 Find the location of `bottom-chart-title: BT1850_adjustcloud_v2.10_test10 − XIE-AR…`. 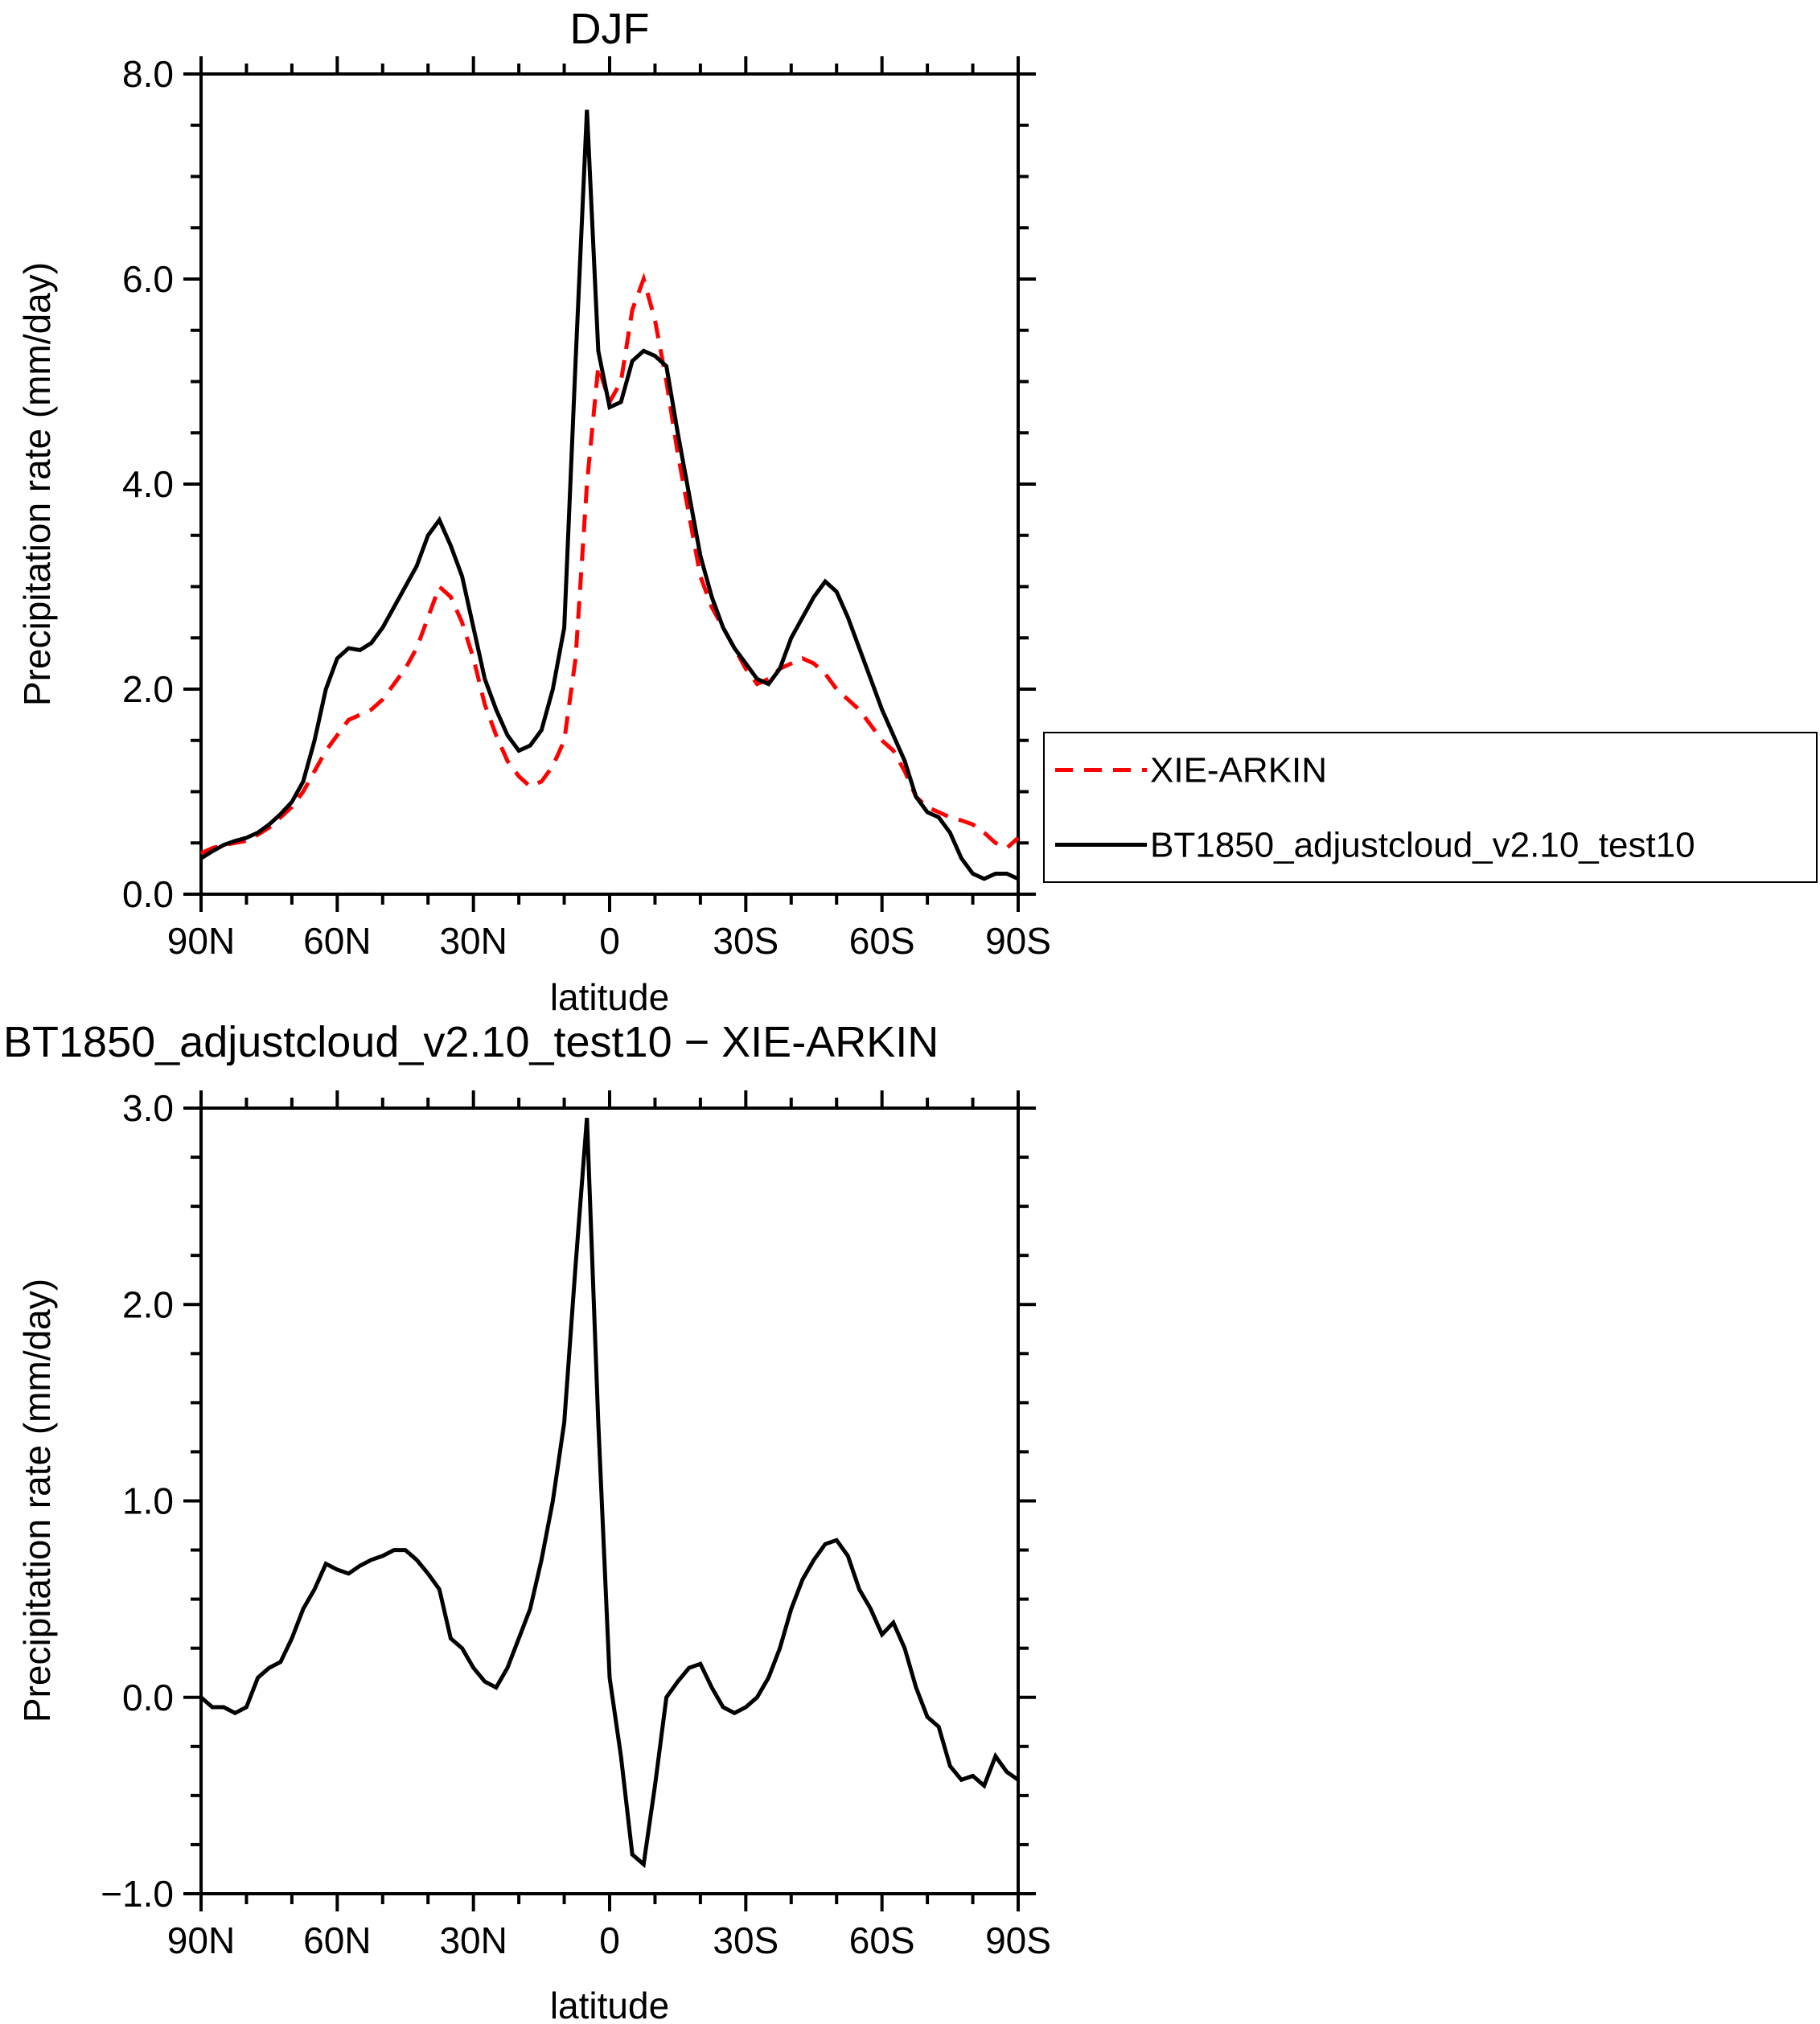

bottom-chart-title: BT1850_adjustcloud_v2.10_test10 − XIE-AR… is located at coordinates (471, 1043).